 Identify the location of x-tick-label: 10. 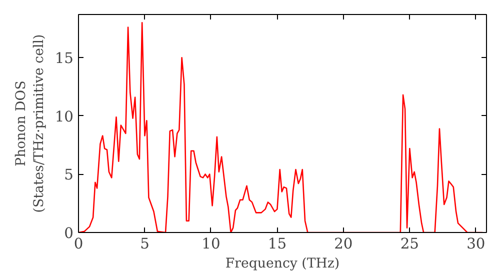
(211, 244).